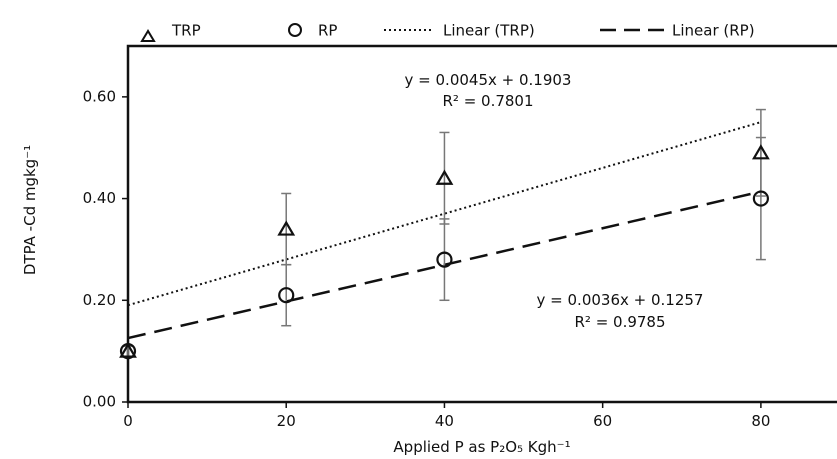  What do you see at coordinates (619, 322) in the screenshot?
I see `rp-r2-text: R² = 0.9785` at bounding box center [619, 322].